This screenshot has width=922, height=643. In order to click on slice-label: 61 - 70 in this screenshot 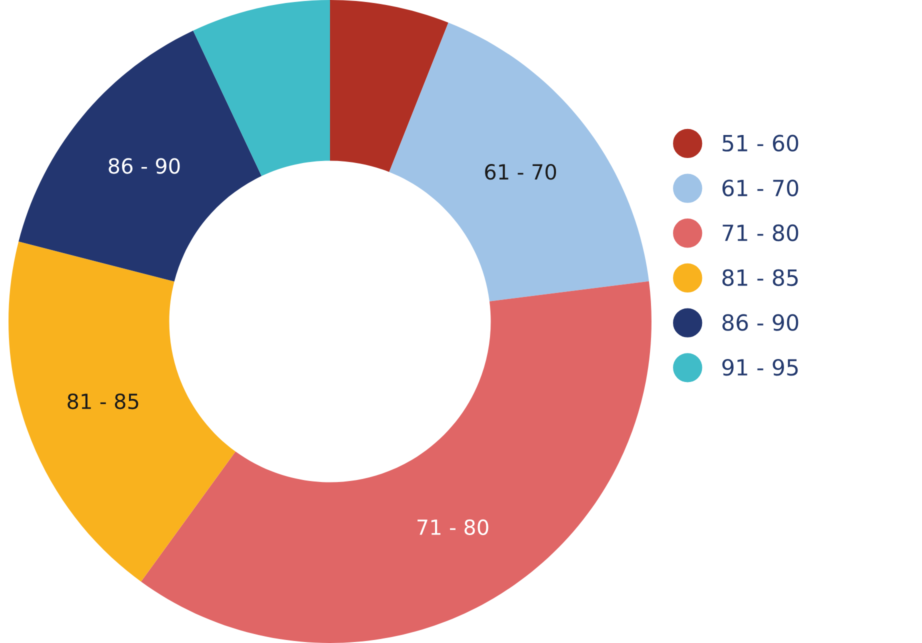, I will do `click(520, 172)`.